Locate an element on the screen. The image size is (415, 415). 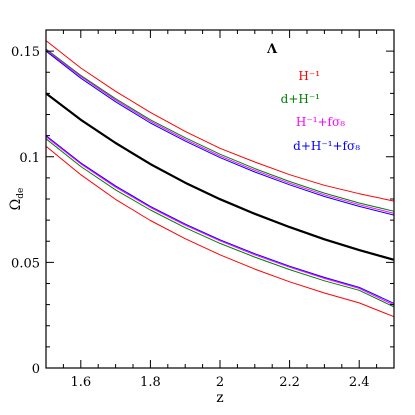
y-axis-label: Ωde is located at coordinates (17, 199).